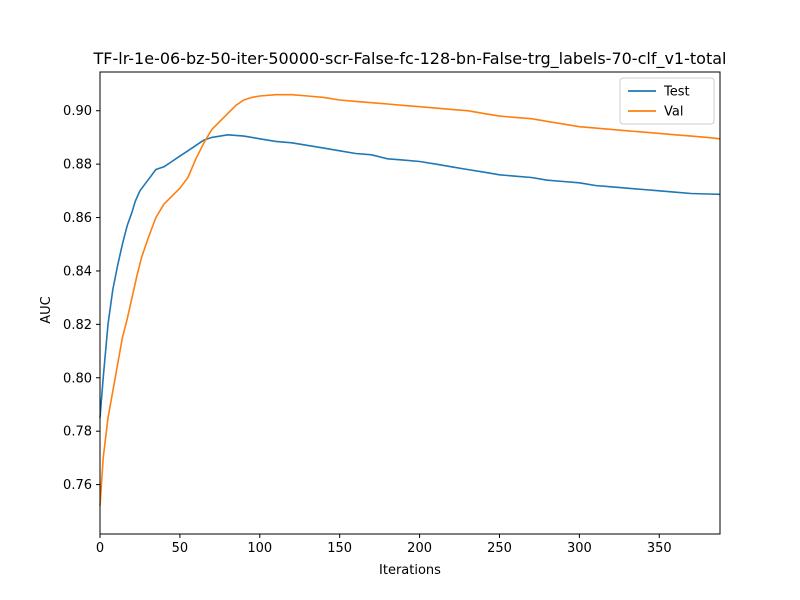 This screenshot has height=600, width=800. I want to click on legend: Test Val, so click(667, 101).